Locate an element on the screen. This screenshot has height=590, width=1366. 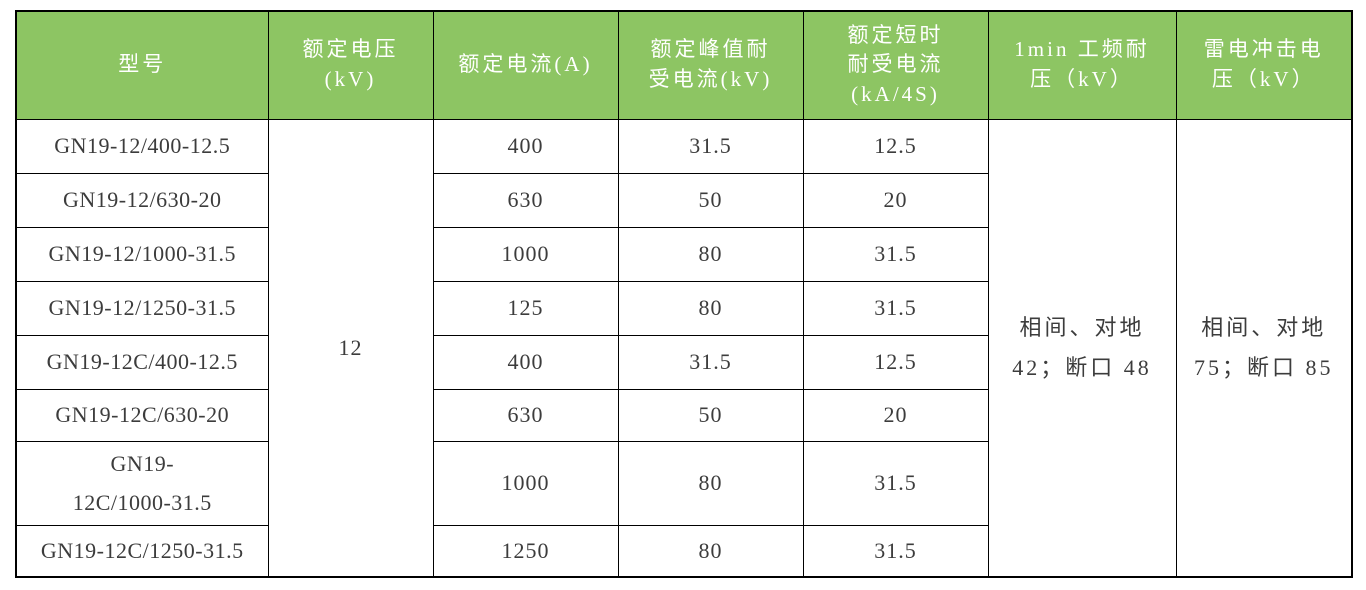
model-cell: GN19-12C/630-20 is located at coordinates (142, 415).